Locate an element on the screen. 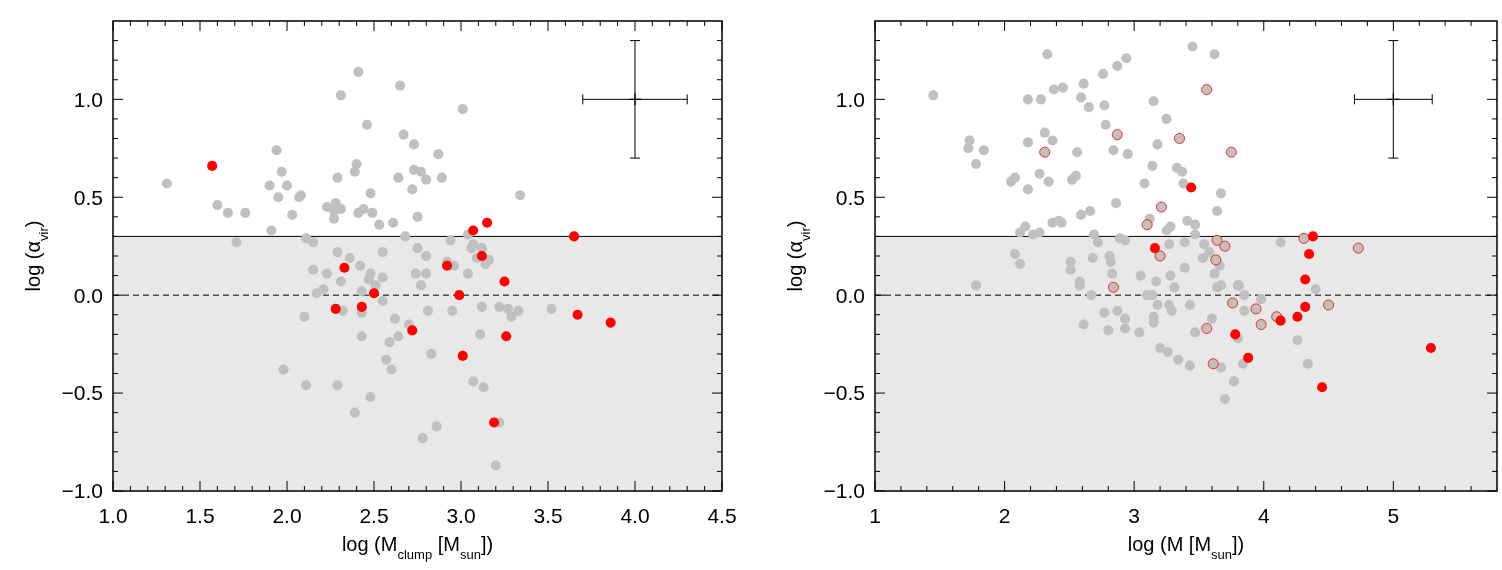 This screenshot has height=570, width=1502. x-tick-label: 1 is located at coordinates (875, 515).